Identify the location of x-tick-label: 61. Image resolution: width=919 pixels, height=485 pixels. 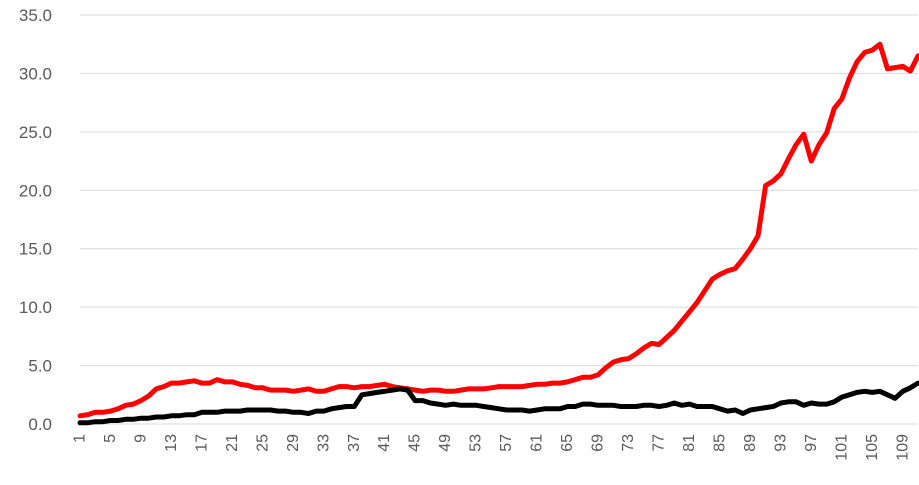
(537, 443).